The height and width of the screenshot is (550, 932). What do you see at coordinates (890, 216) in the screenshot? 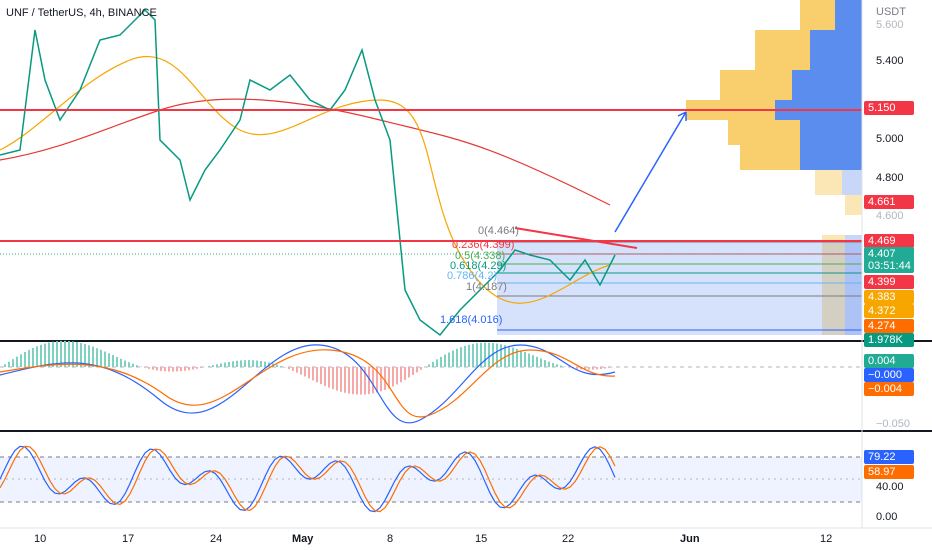
I see `axis-tick: 4.600` at bounding box center [890, 216].